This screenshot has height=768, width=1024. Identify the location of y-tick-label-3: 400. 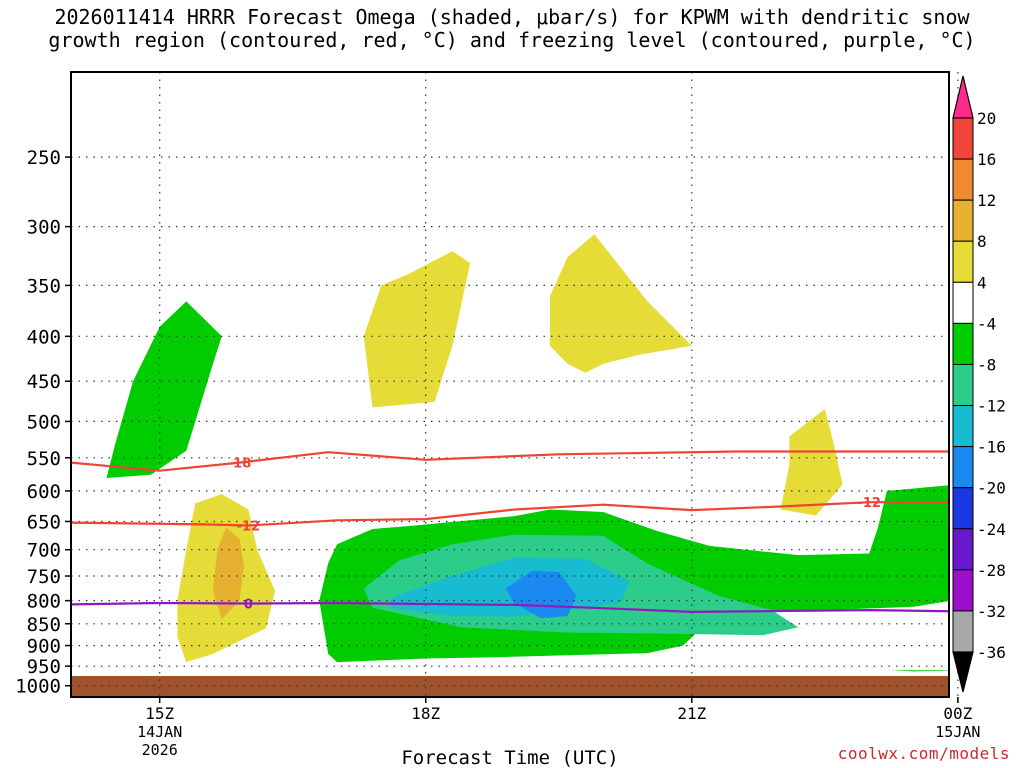
(44, 337).